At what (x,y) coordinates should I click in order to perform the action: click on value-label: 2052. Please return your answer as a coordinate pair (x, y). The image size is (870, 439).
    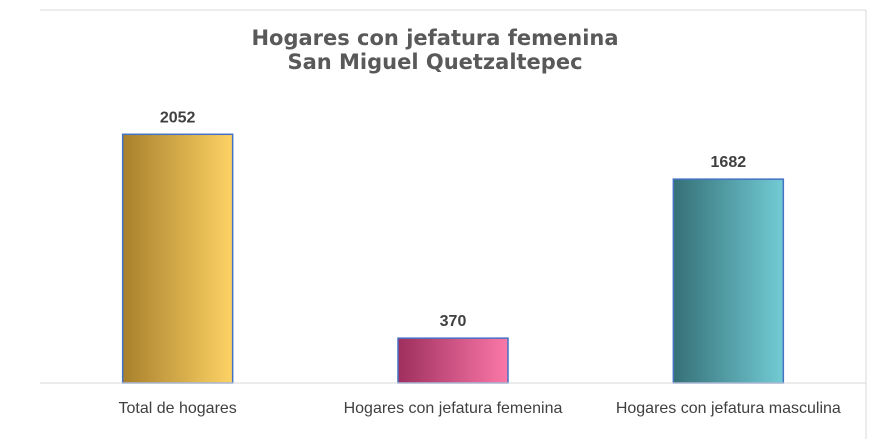
    Looking at the image, I should click on (178, 117).